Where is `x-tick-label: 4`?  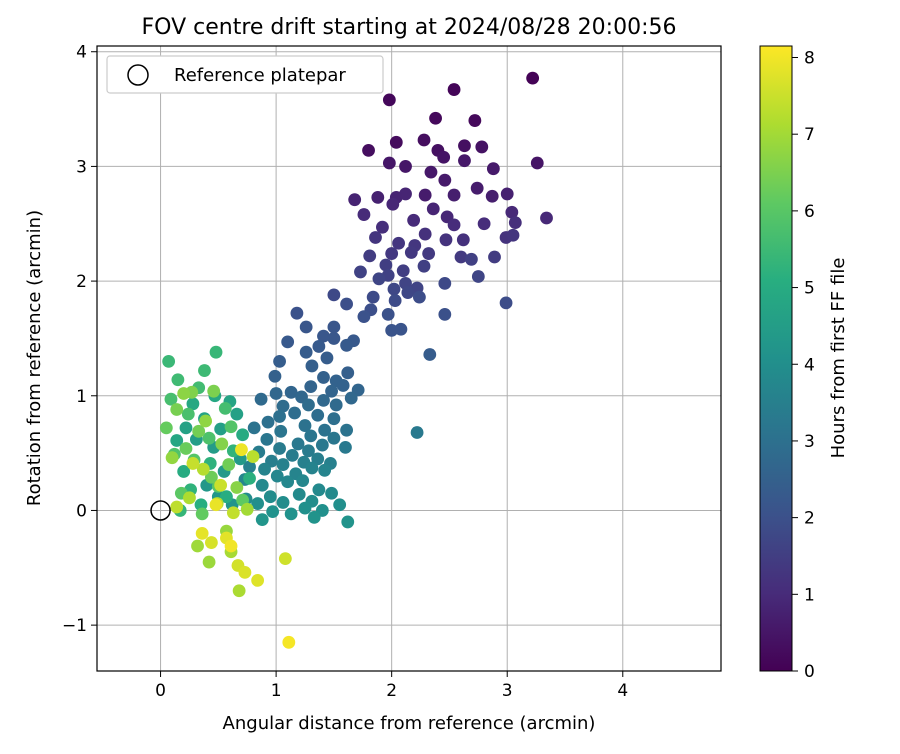
x-tick-label: 4 is located at coordinates (622, 691).